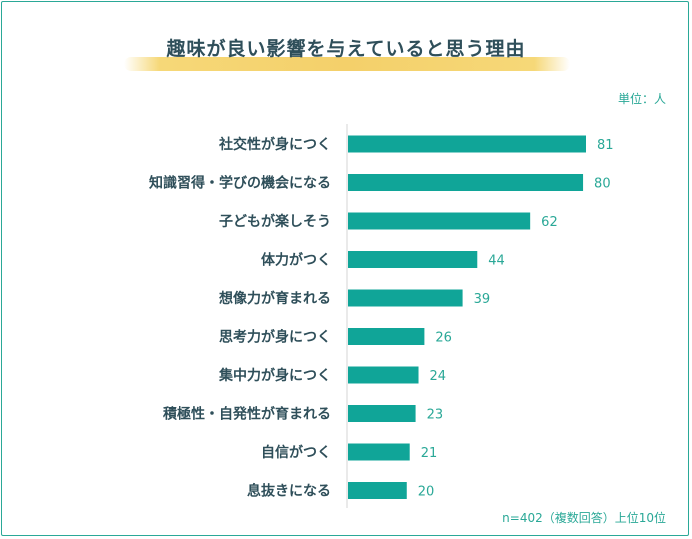  I want to click on value-label: 24, so click(438, 376).